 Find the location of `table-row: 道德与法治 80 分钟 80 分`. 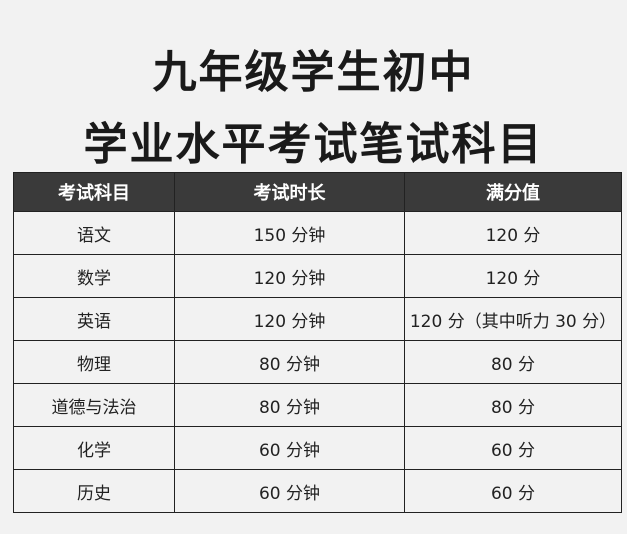

table-row: 道德与法治 80 分钟 80 分 is located at coordinates (317, 405).